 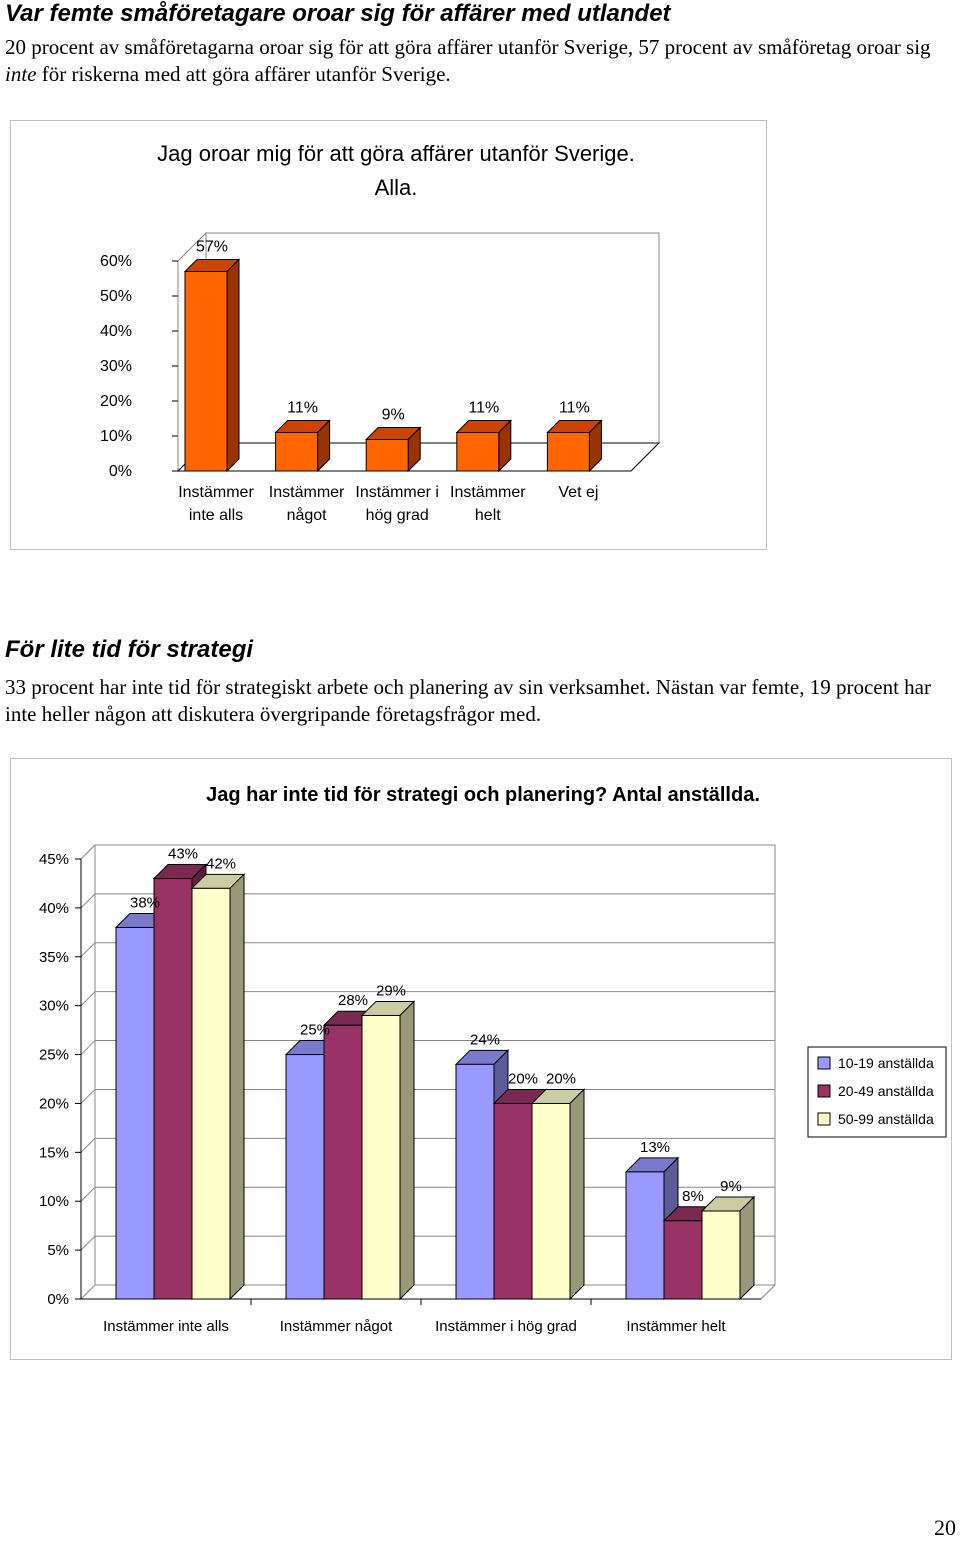 What do you see at coordinates (391, 990) in the screenshot?
I see `chart2-value-label: 29%` at bounding box center [391, 990].